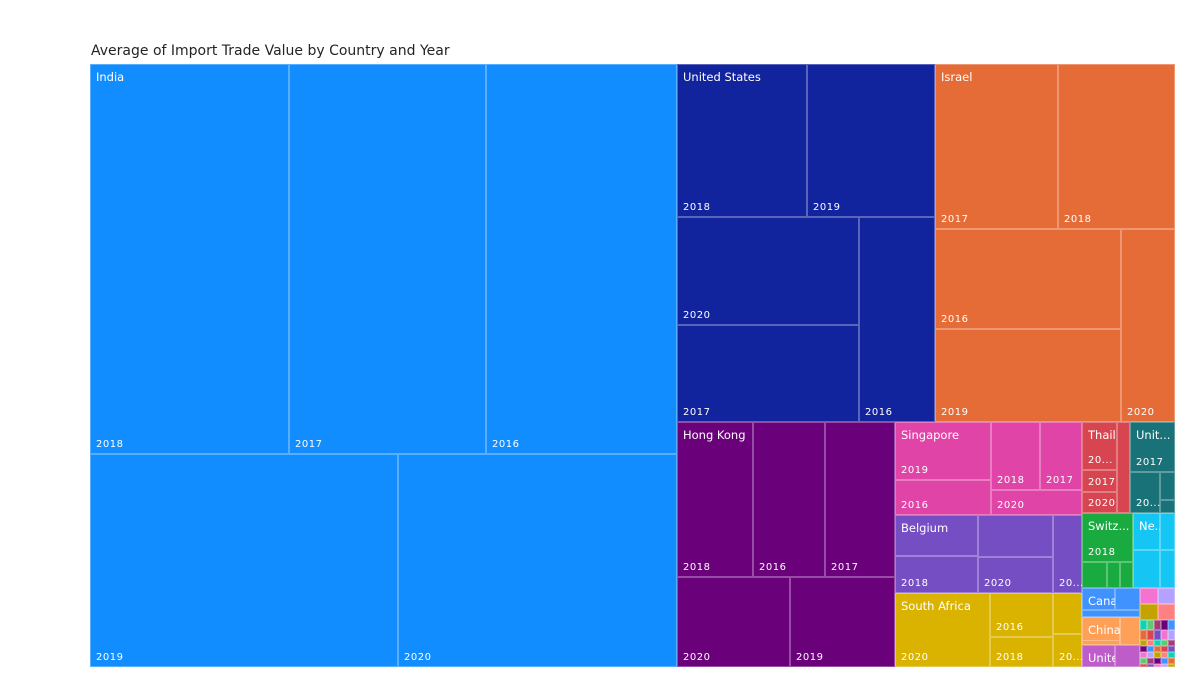 The height and width of the screenshot is (694, 1200). I want to click on treemap-cell-india: 2019, so click(244, 560).